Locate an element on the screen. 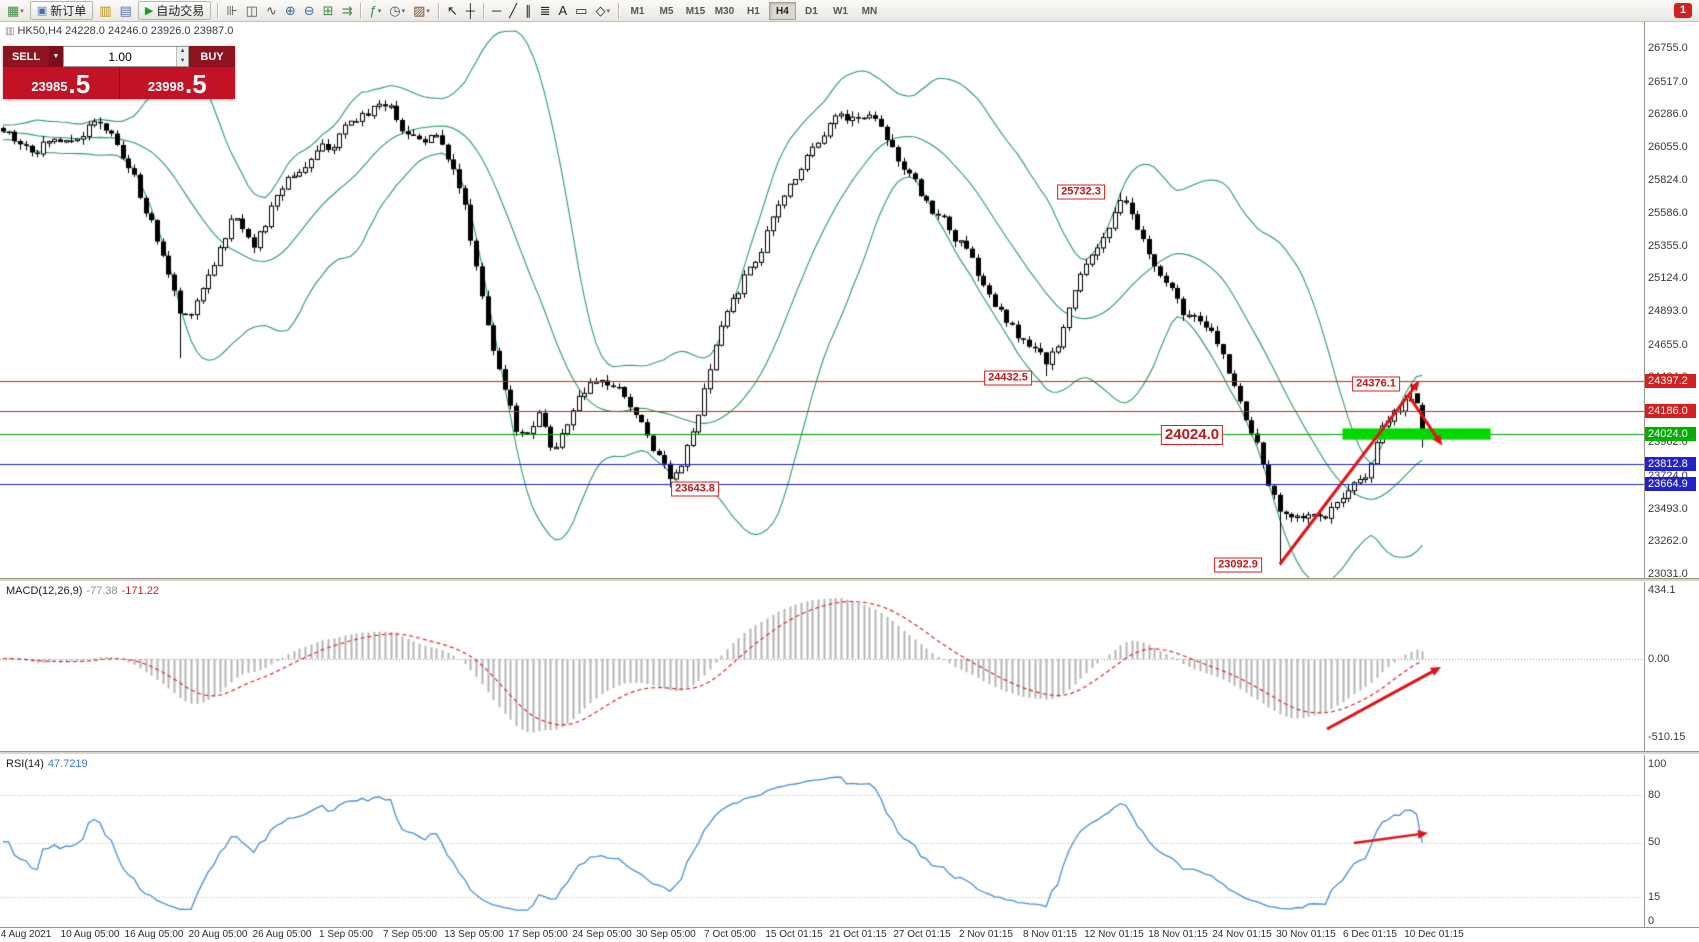 Image resolution: width=1699 pixels, height=942 pixels. auto-scroll-icon-glyph: ⇉ is located at coordinates (347, 10).